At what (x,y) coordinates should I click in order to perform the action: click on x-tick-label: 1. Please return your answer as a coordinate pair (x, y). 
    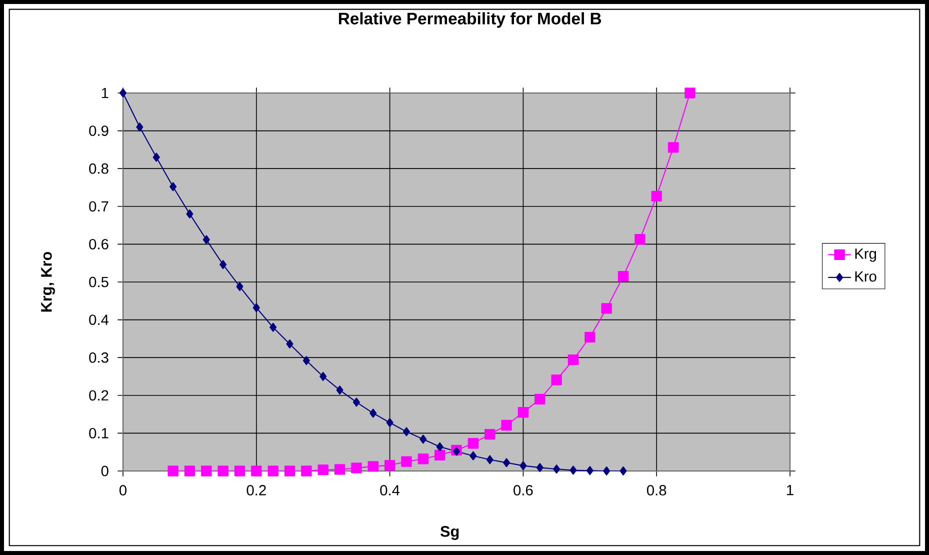
    Looking at the image, I should click on (790, 490).